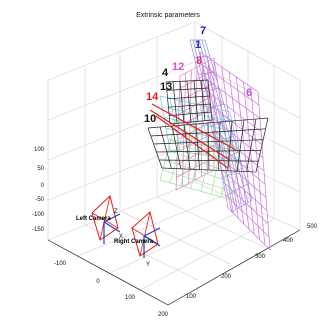 The width and height of the screenshot is (324, 322). I want to click on plane-label: 13, so click(166, 87).